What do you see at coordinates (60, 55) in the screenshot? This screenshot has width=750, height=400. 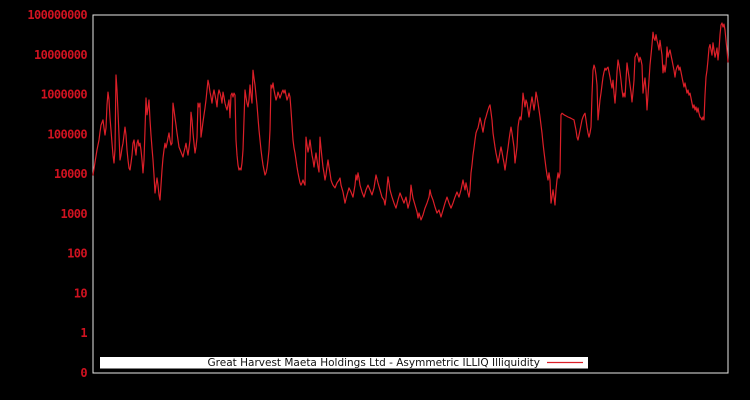 I see `y-tick-label: 10000000` at bounding box center [60, 55].